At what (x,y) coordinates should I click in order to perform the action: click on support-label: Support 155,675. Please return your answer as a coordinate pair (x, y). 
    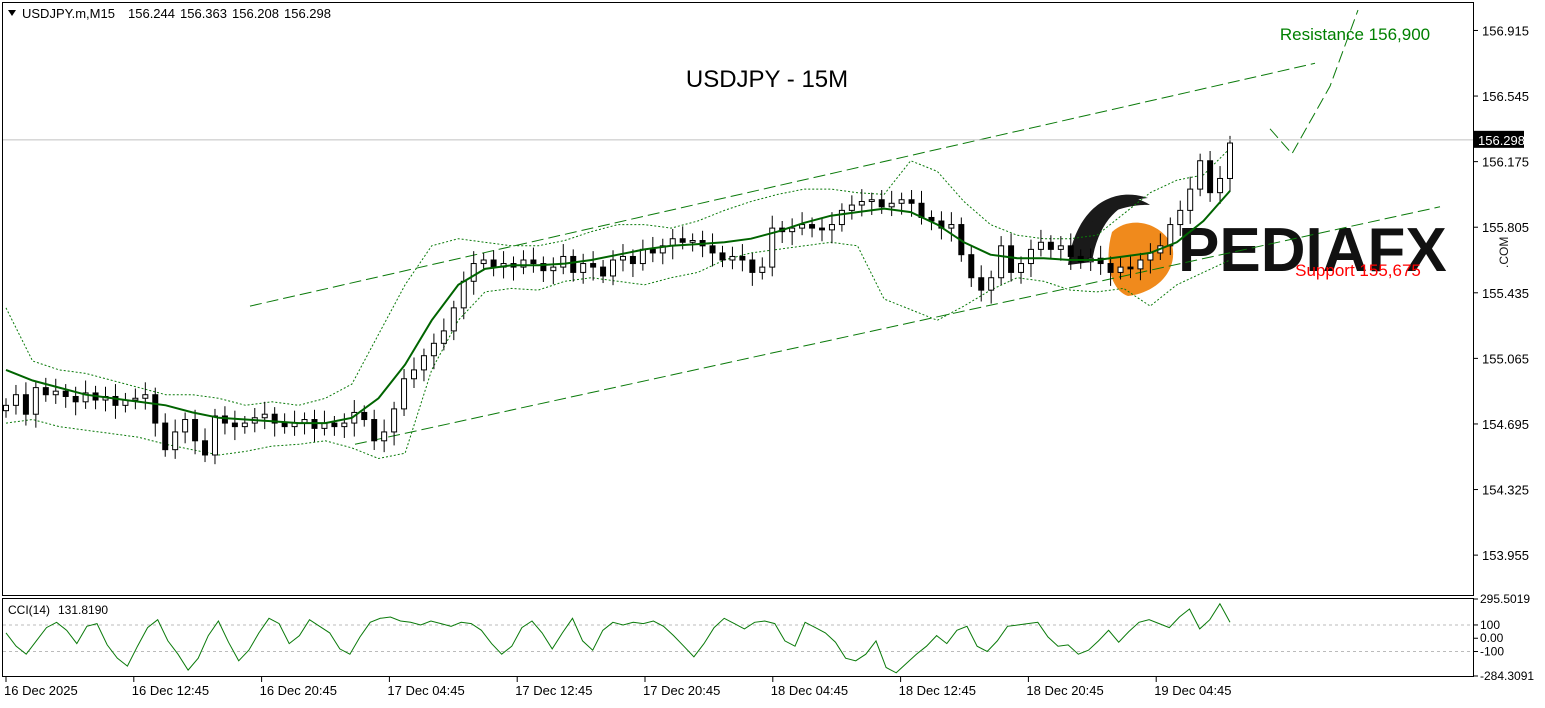
    Looking at the image, I should click on (1358, 270).